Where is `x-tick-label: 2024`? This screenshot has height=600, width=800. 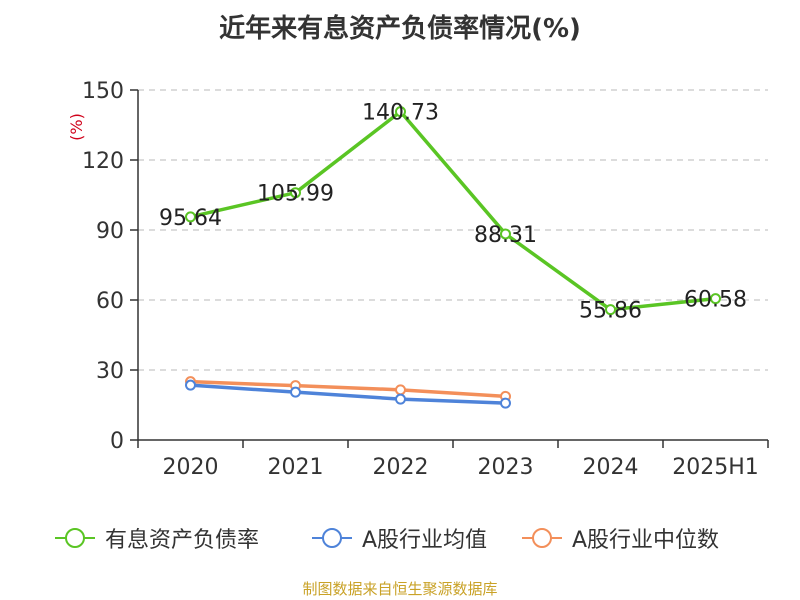 x-tick-label: 2024 is located at coordinates (611, 467).